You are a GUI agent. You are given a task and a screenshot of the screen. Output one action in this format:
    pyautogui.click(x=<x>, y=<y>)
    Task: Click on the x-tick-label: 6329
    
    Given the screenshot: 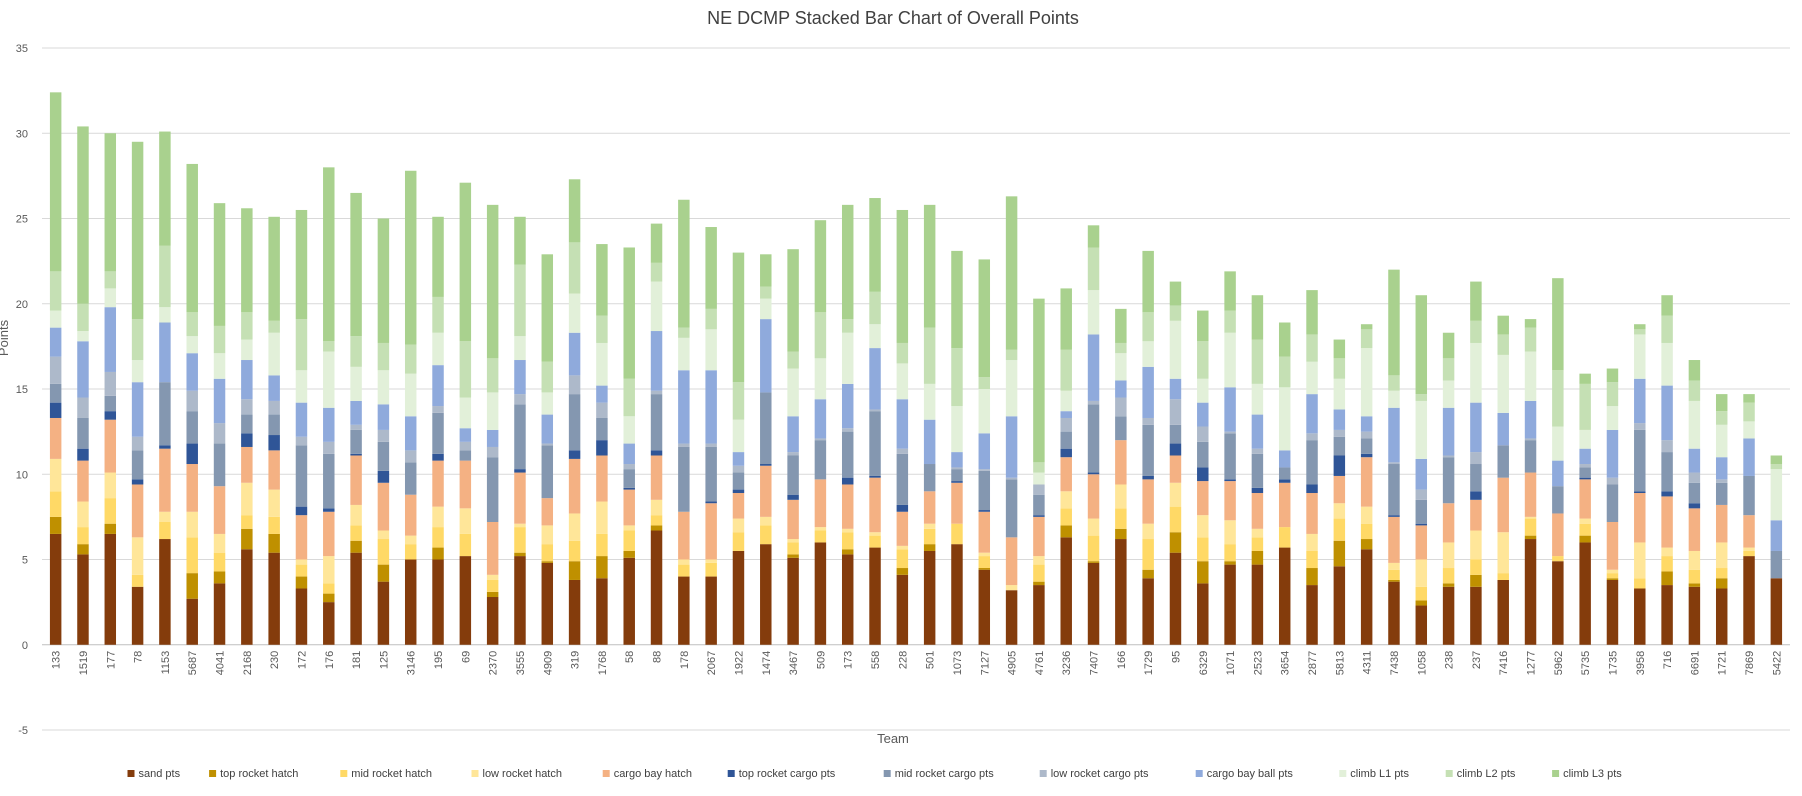 What is the action you would take?
    pyautogui.click(x=1204, y=663)
    